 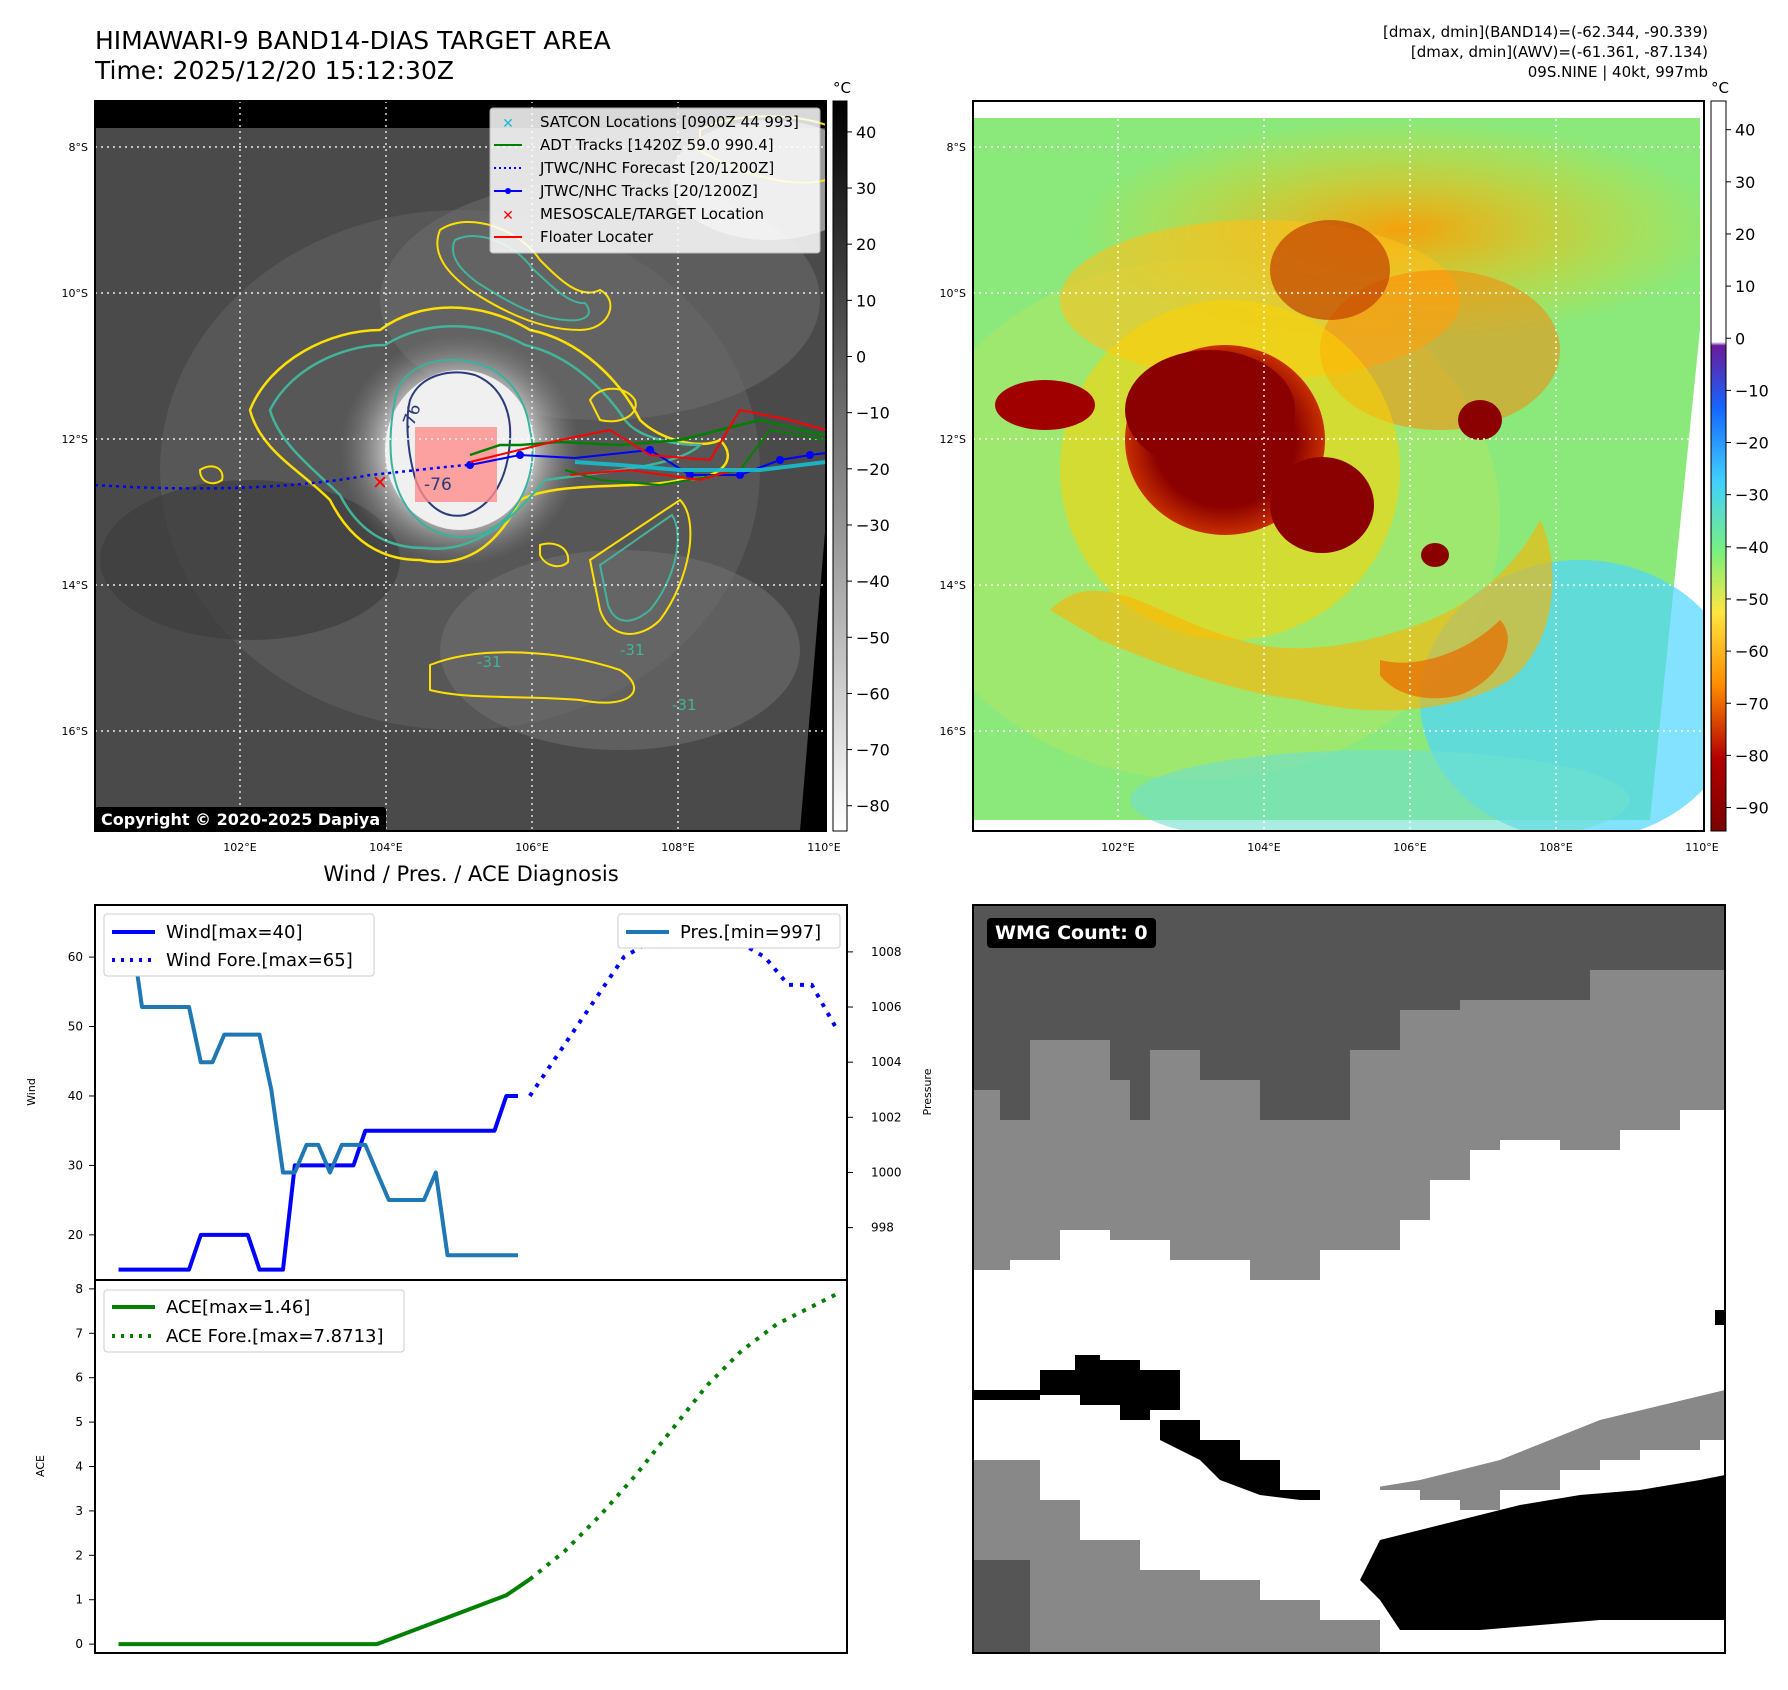 I want to click on legend-dot-icon, so click(x=508, y=191).